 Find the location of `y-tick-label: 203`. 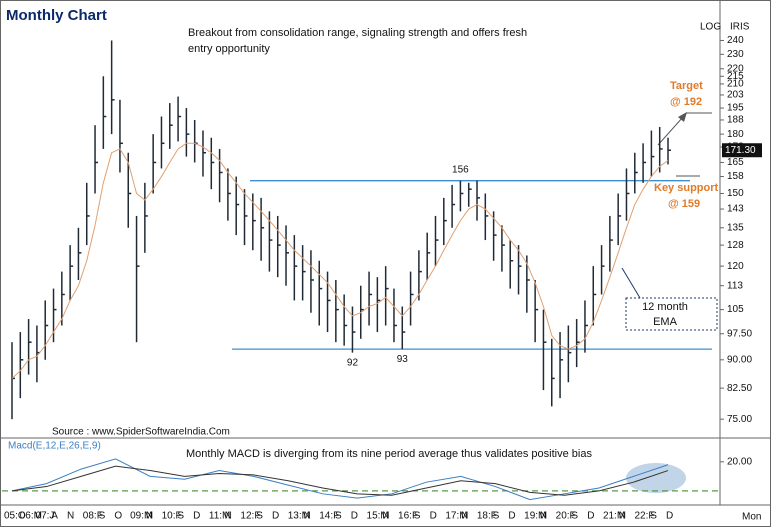

y-tick-label: 203 is located at coordinates (735, 95).